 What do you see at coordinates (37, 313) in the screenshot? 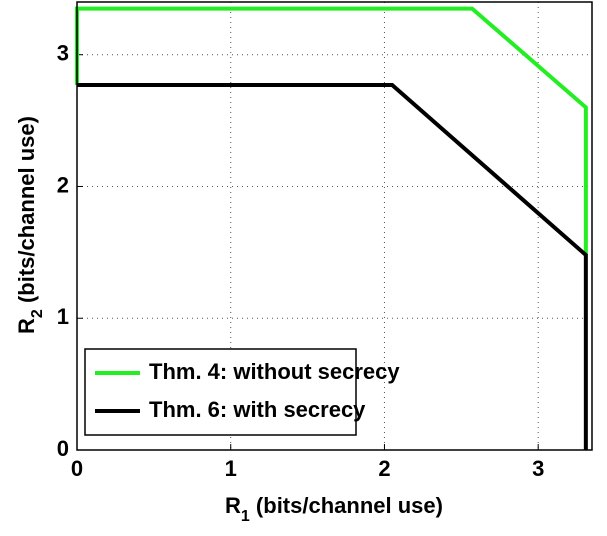
I see `y-label-sub: 2` at bounding box center [37, 313].